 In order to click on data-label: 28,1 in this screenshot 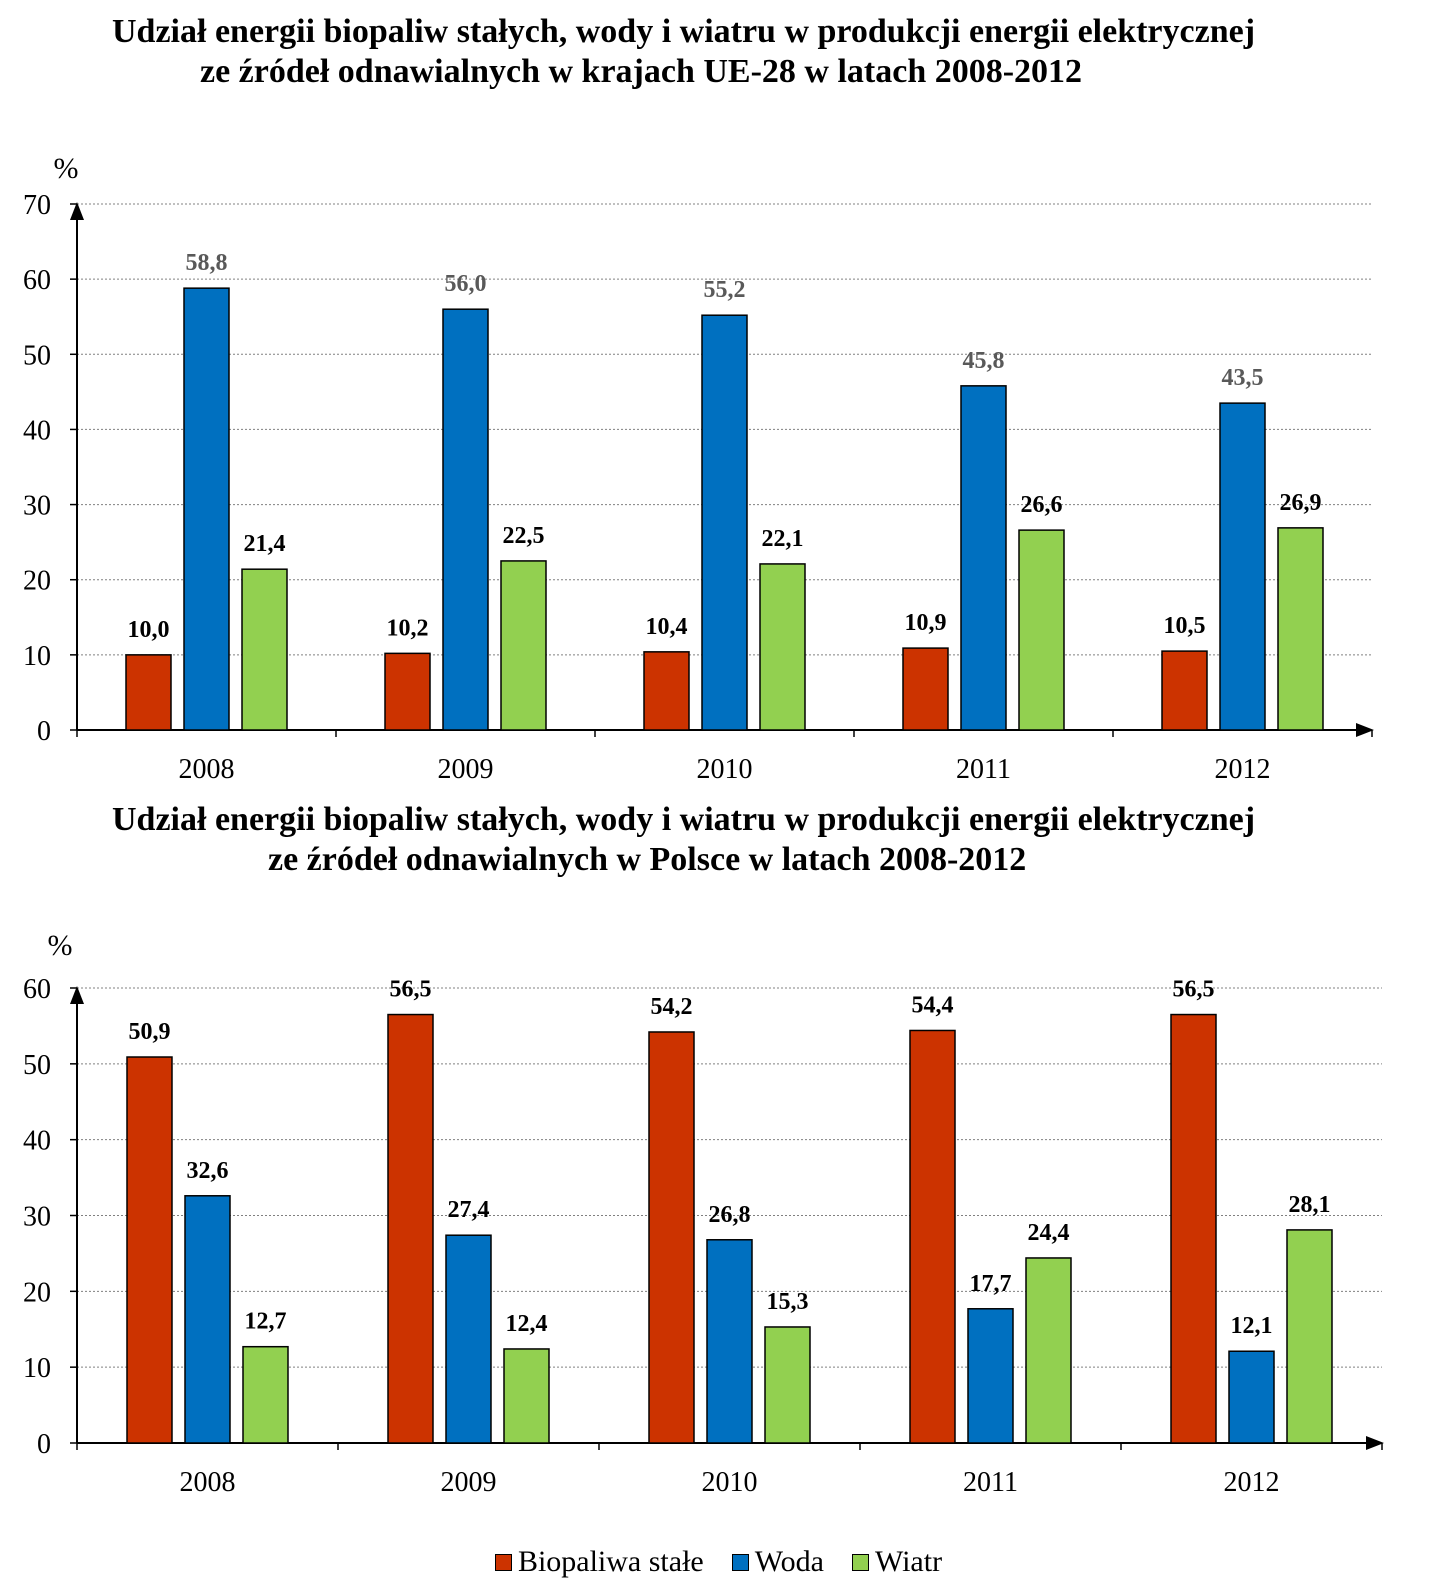, I will do `click(1310, 1205)`.